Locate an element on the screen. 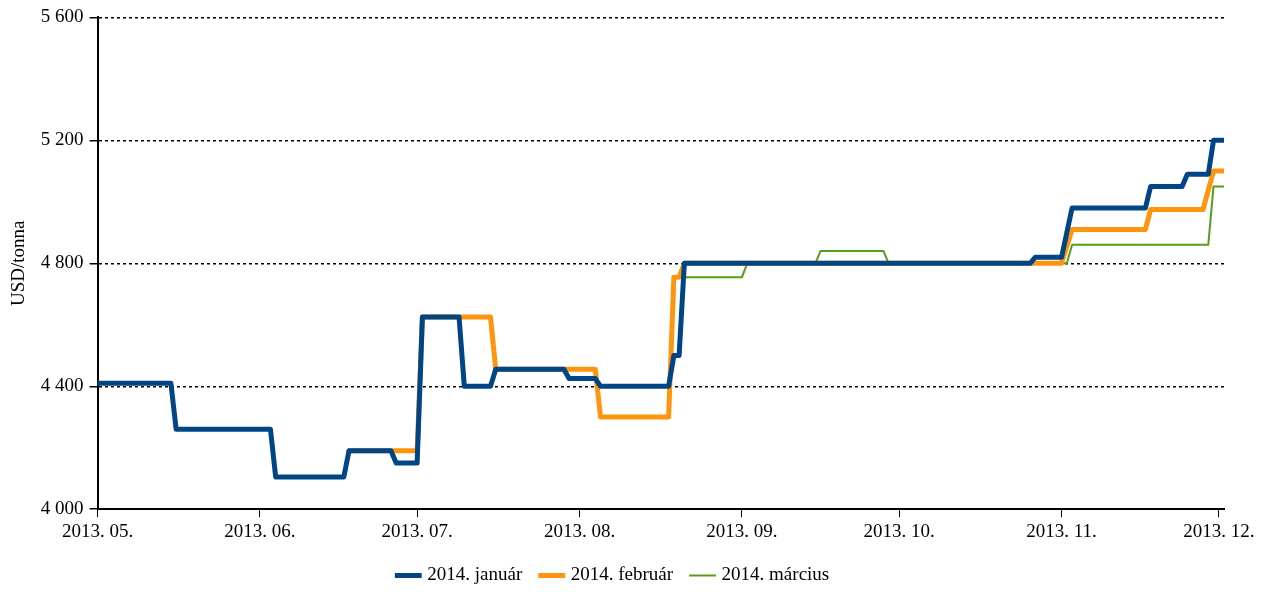 The width and height of the screenshot is (1279, 601). x-tick-label: 2013. 12. is located at coordinates (1219, 530).